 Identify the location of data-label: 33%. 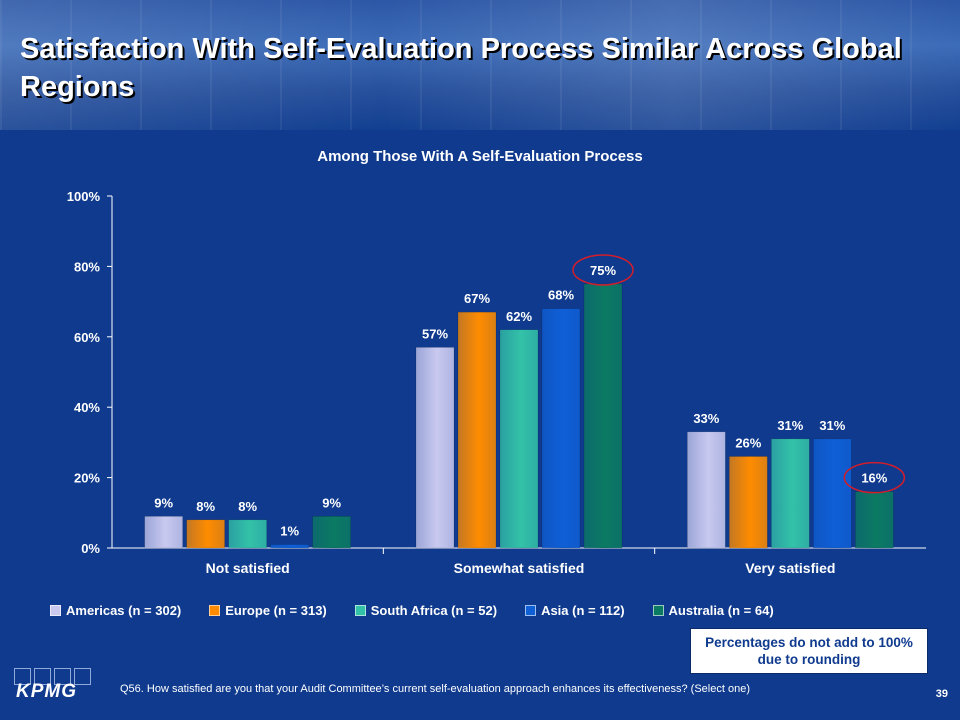
(706, 418).